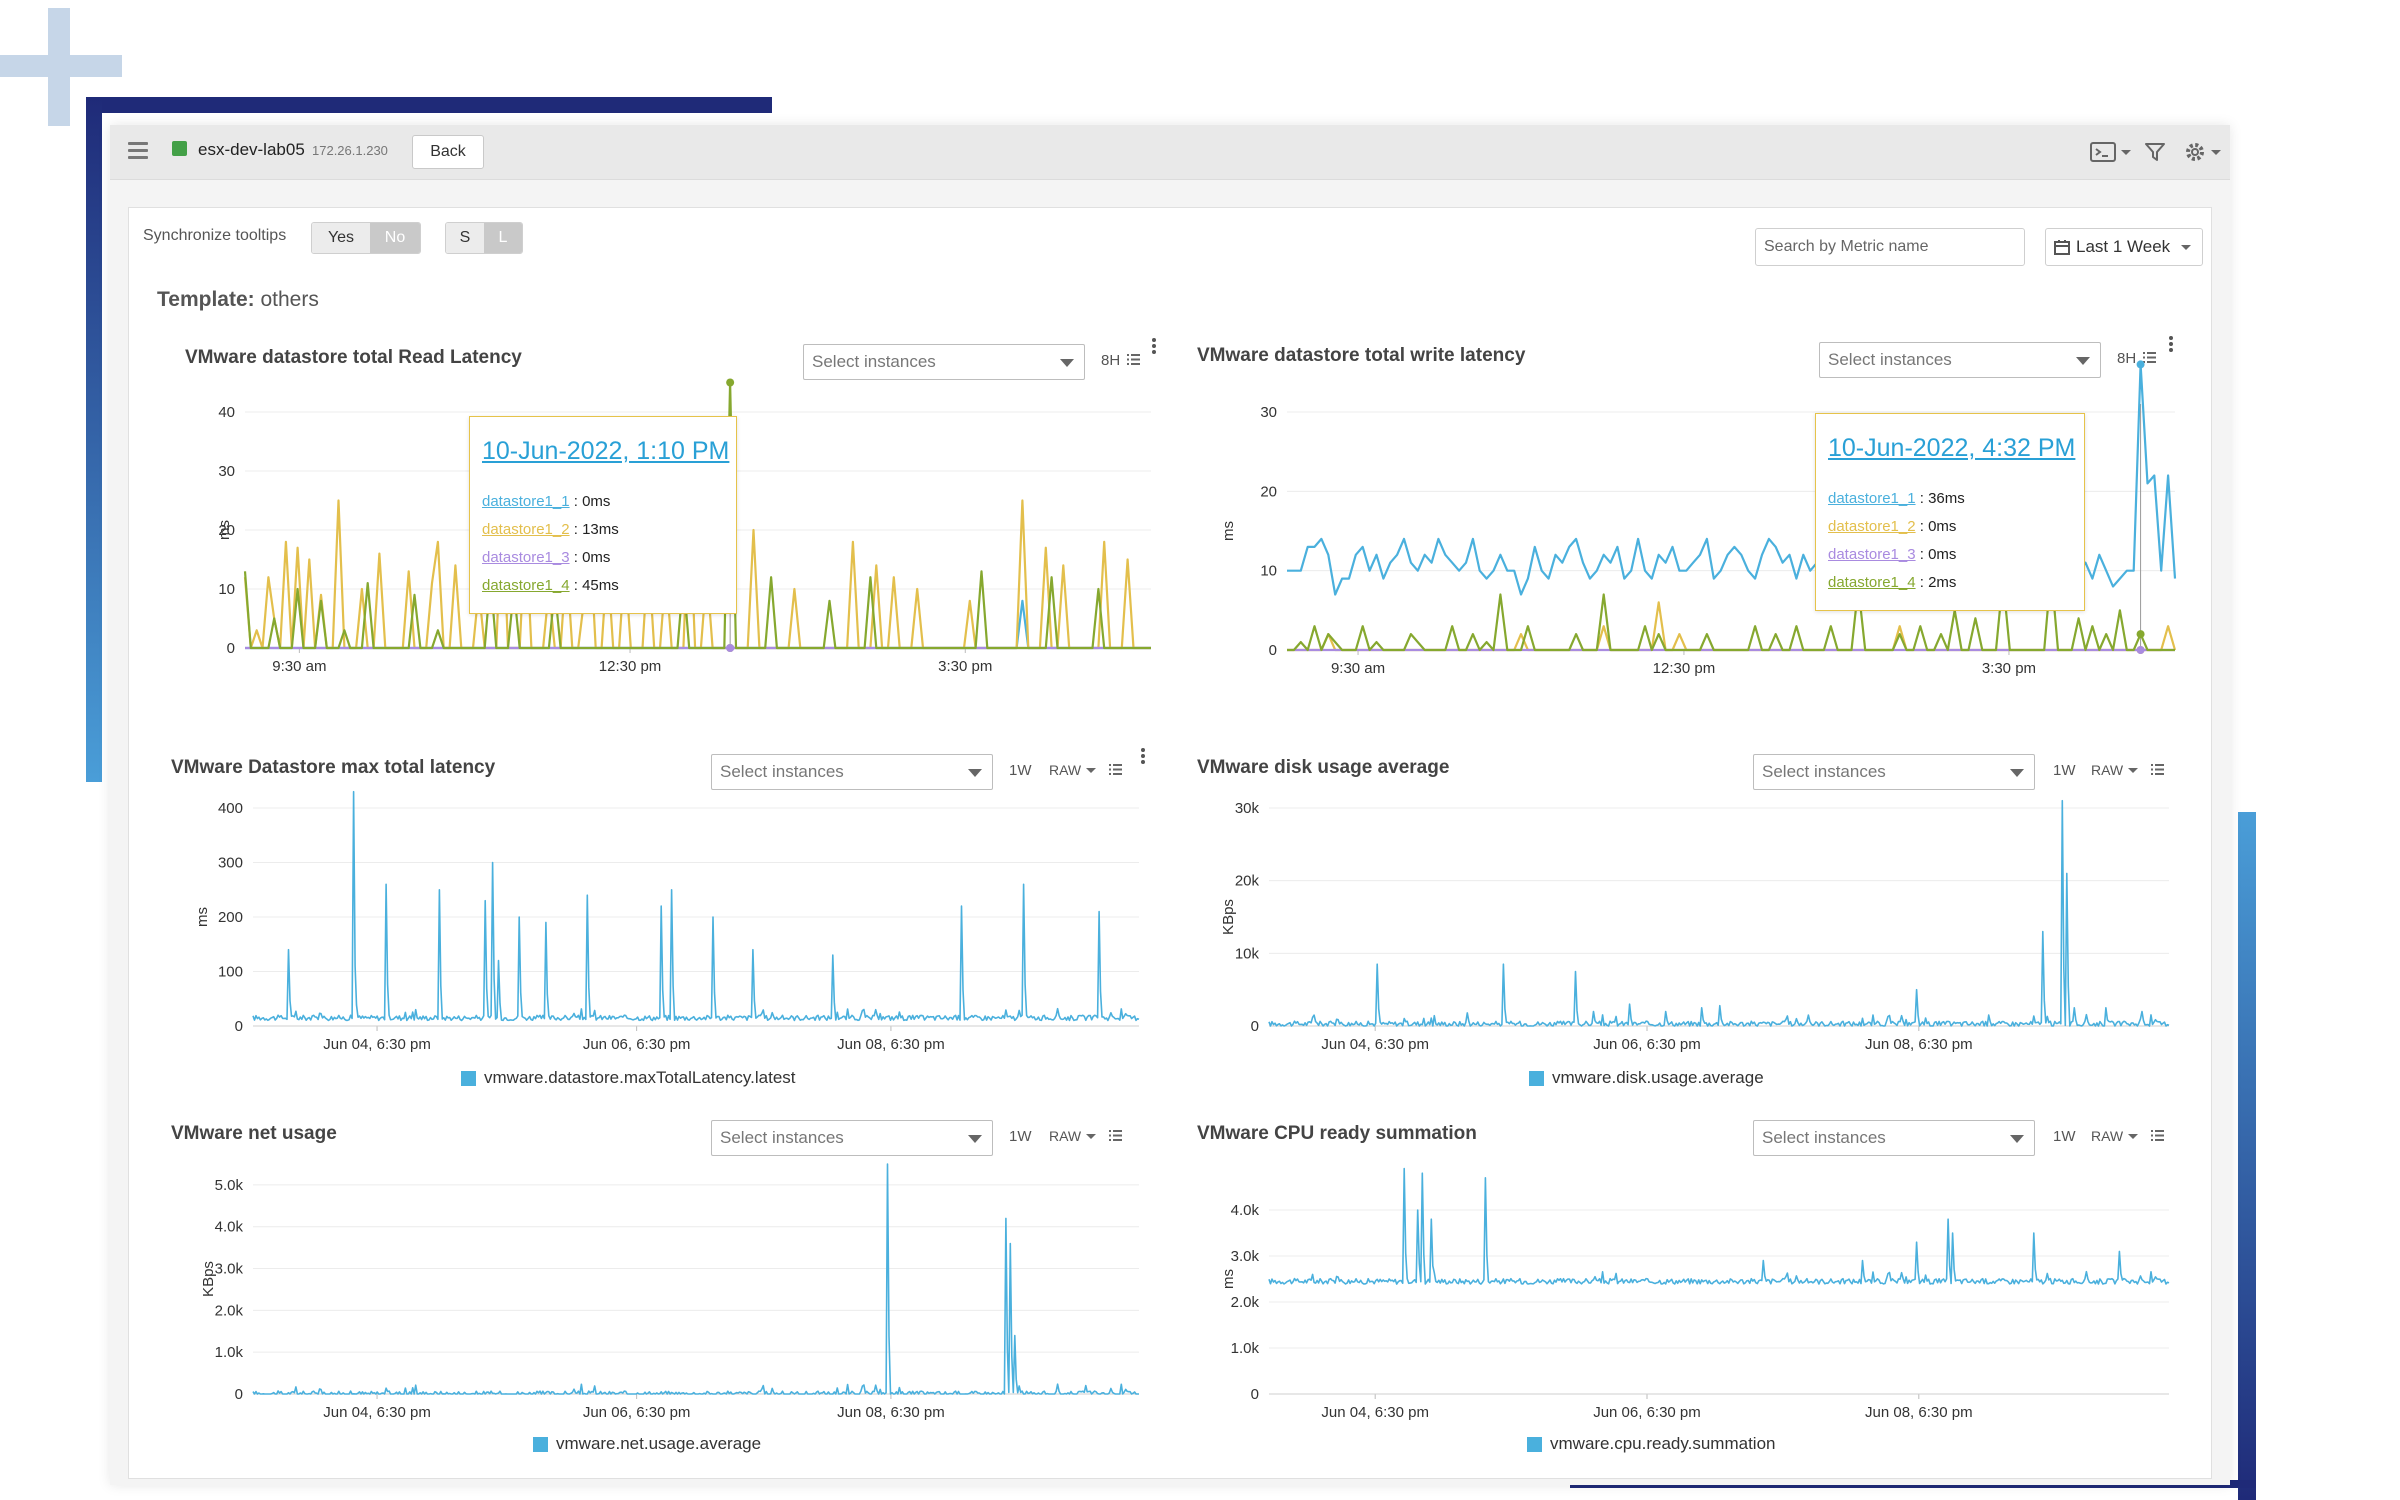 This screenshot has width=2400, height=1500. I want to click on y-tick-label: 10, so click(226, 589).